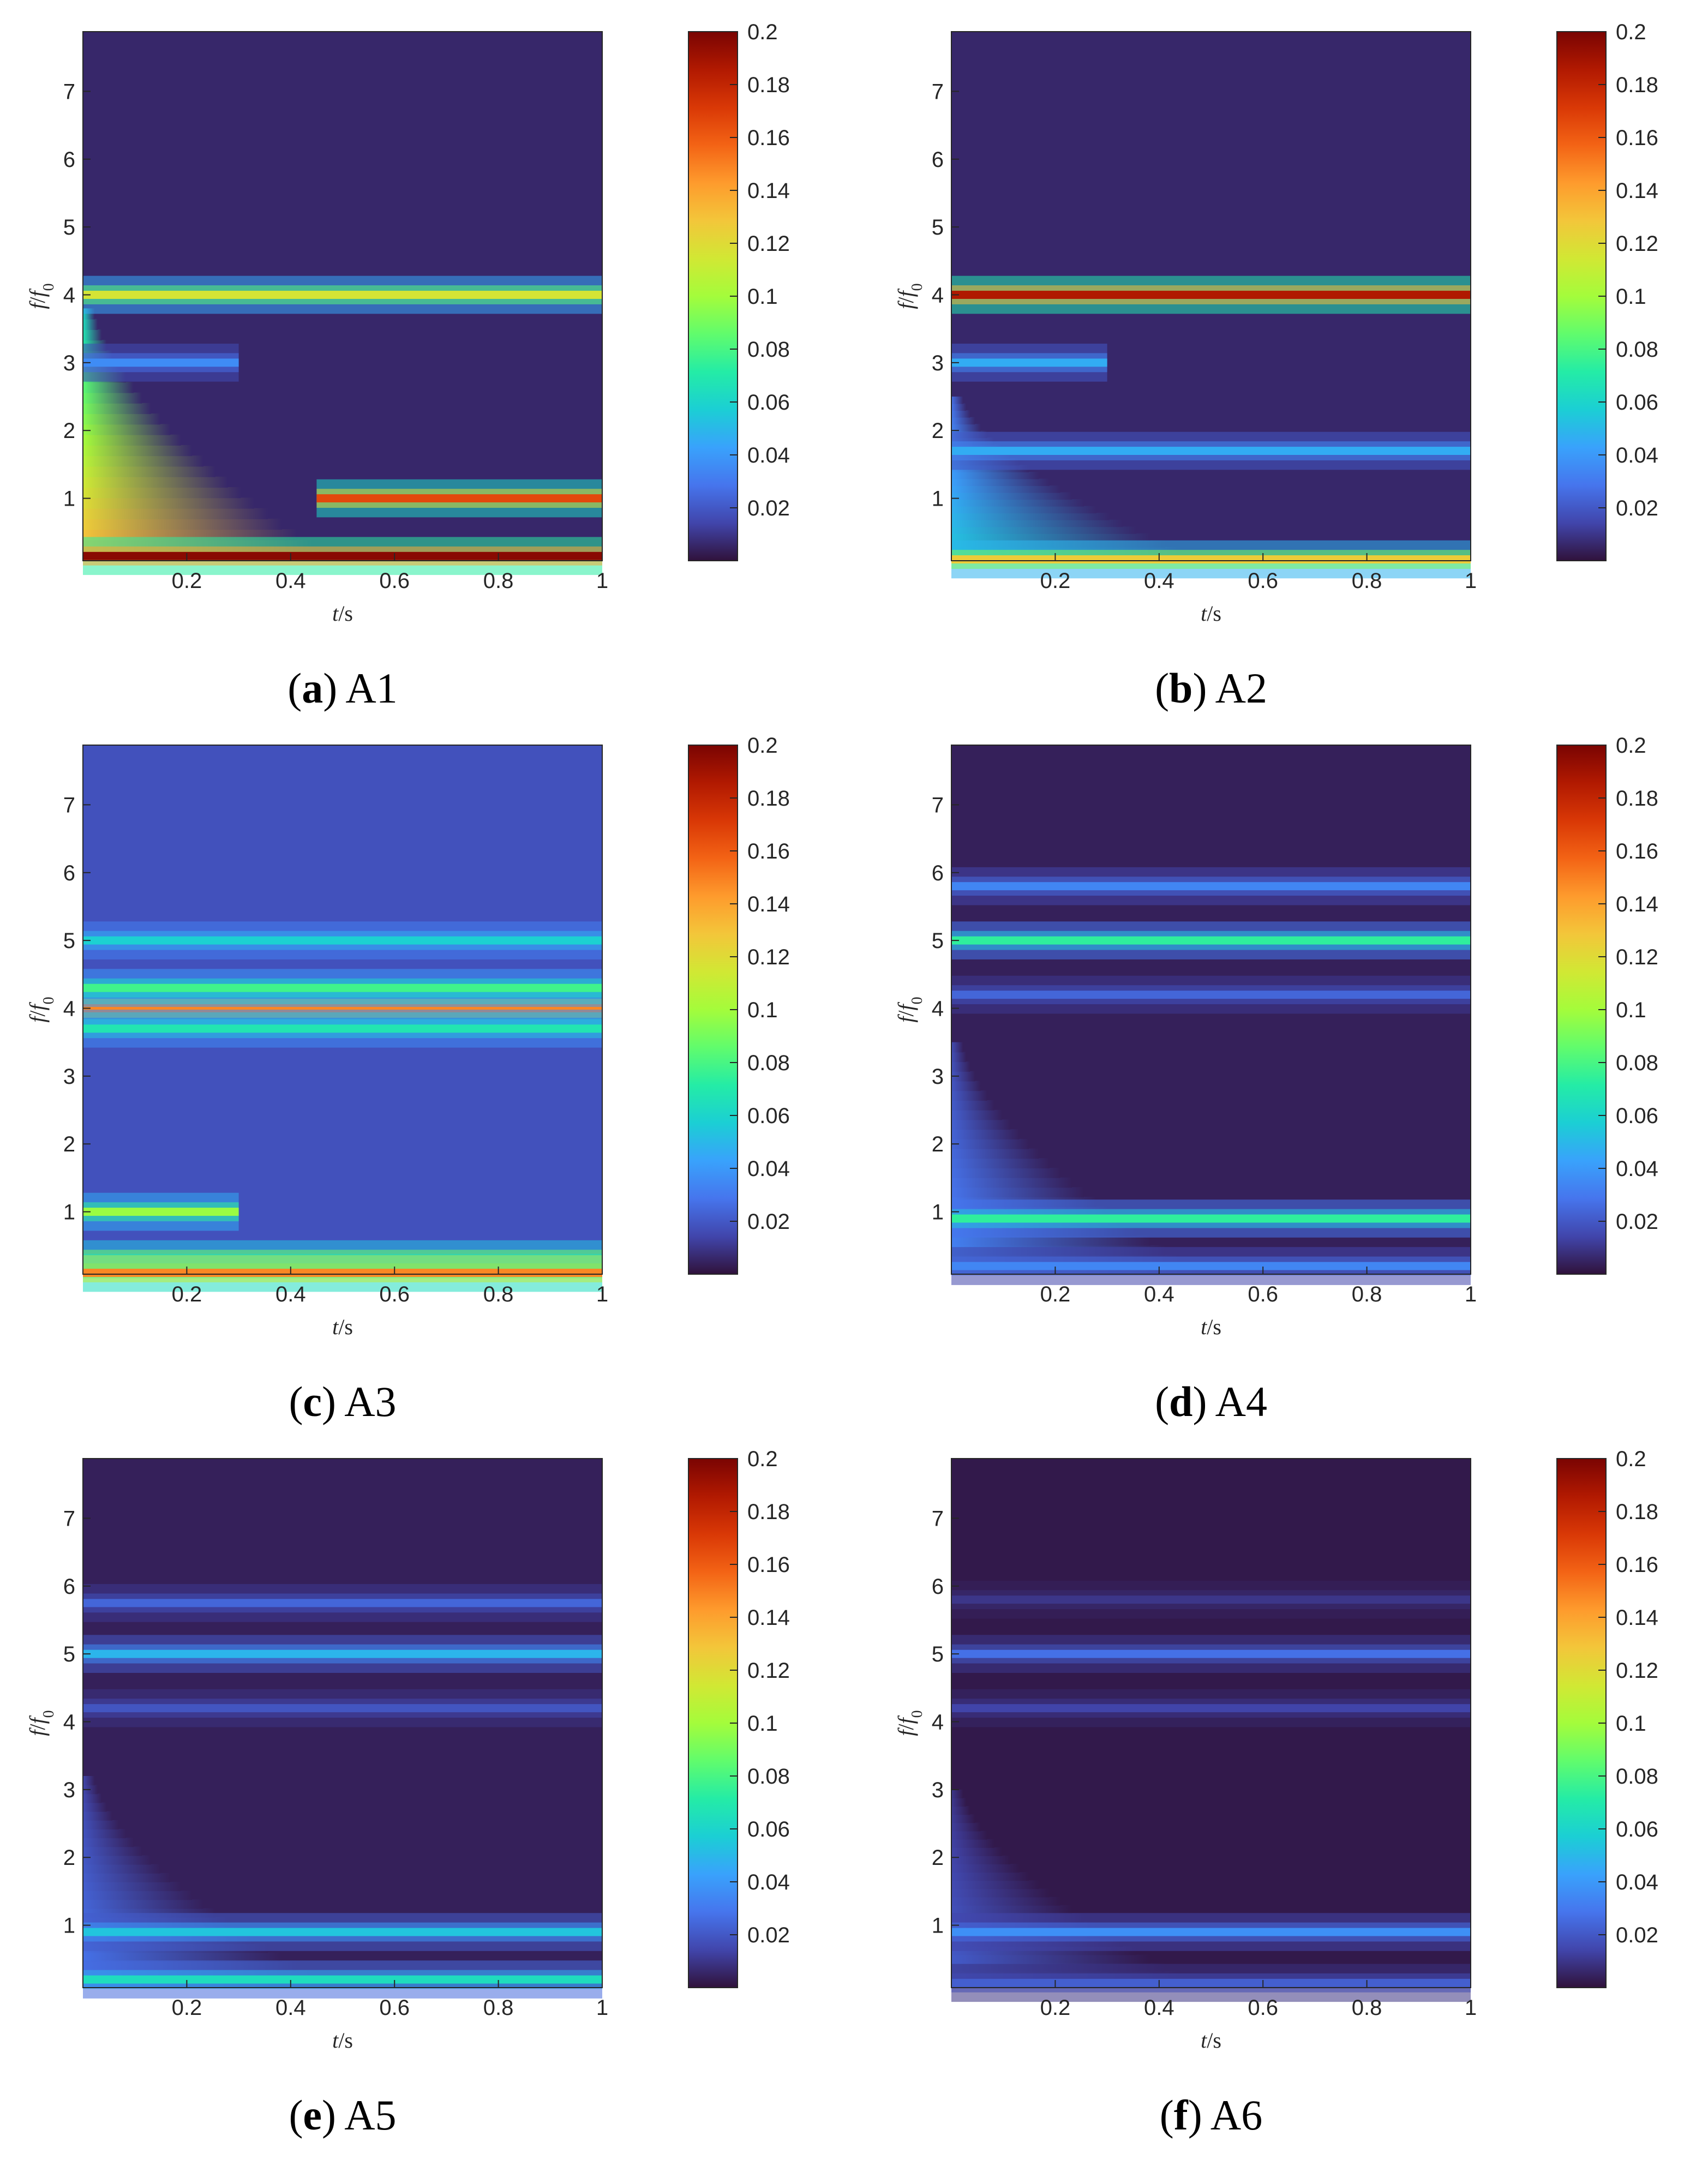 The image size is (1708, 2166). What do you see at coordinates (69, 363) in the screenshot?
I see `y-tick-label: 3` at bounding box center [69, 363].